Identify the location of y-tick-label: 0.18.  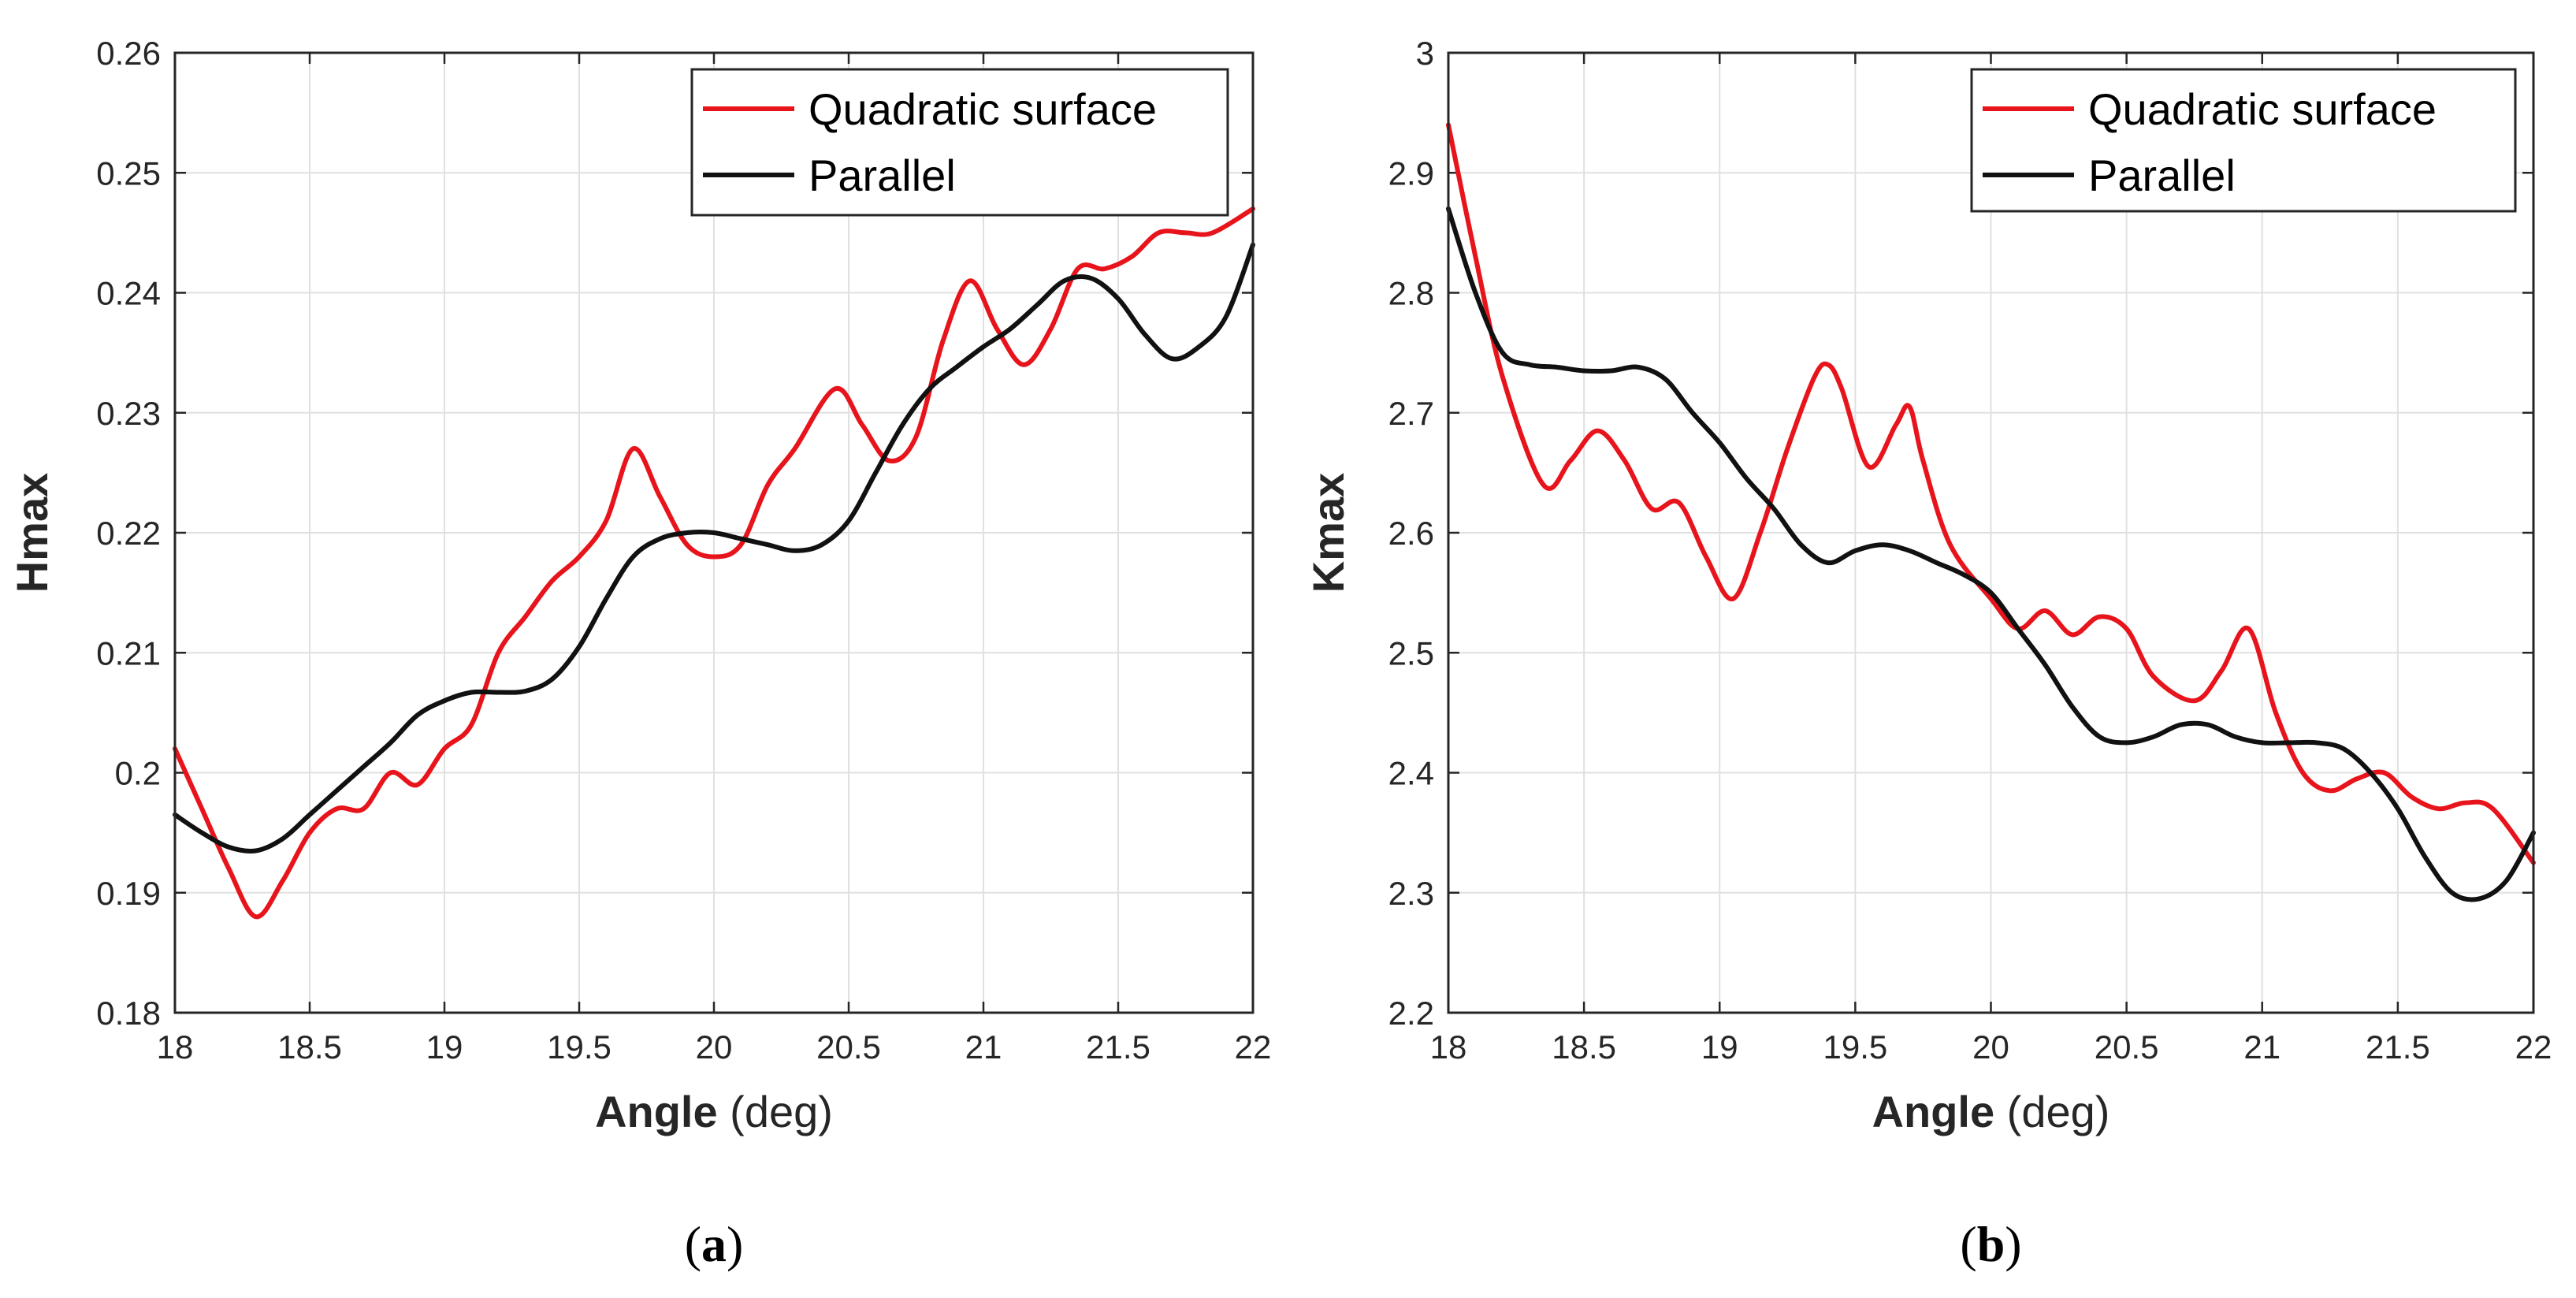
(128, 1013).